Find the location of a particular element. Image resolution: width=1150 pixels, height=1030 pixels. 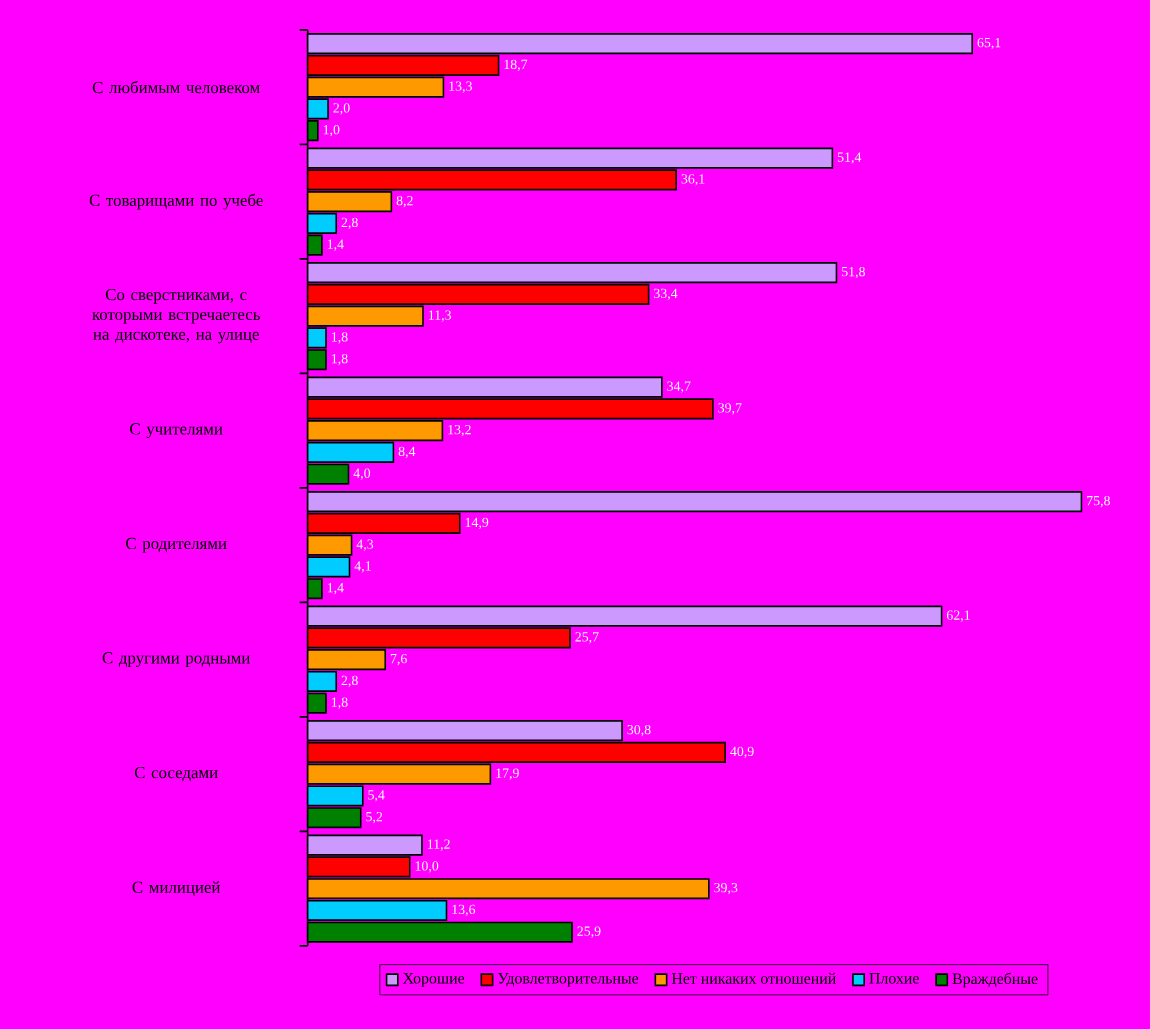

y-tick-label: С родителями is located at coordinates (176, 545).